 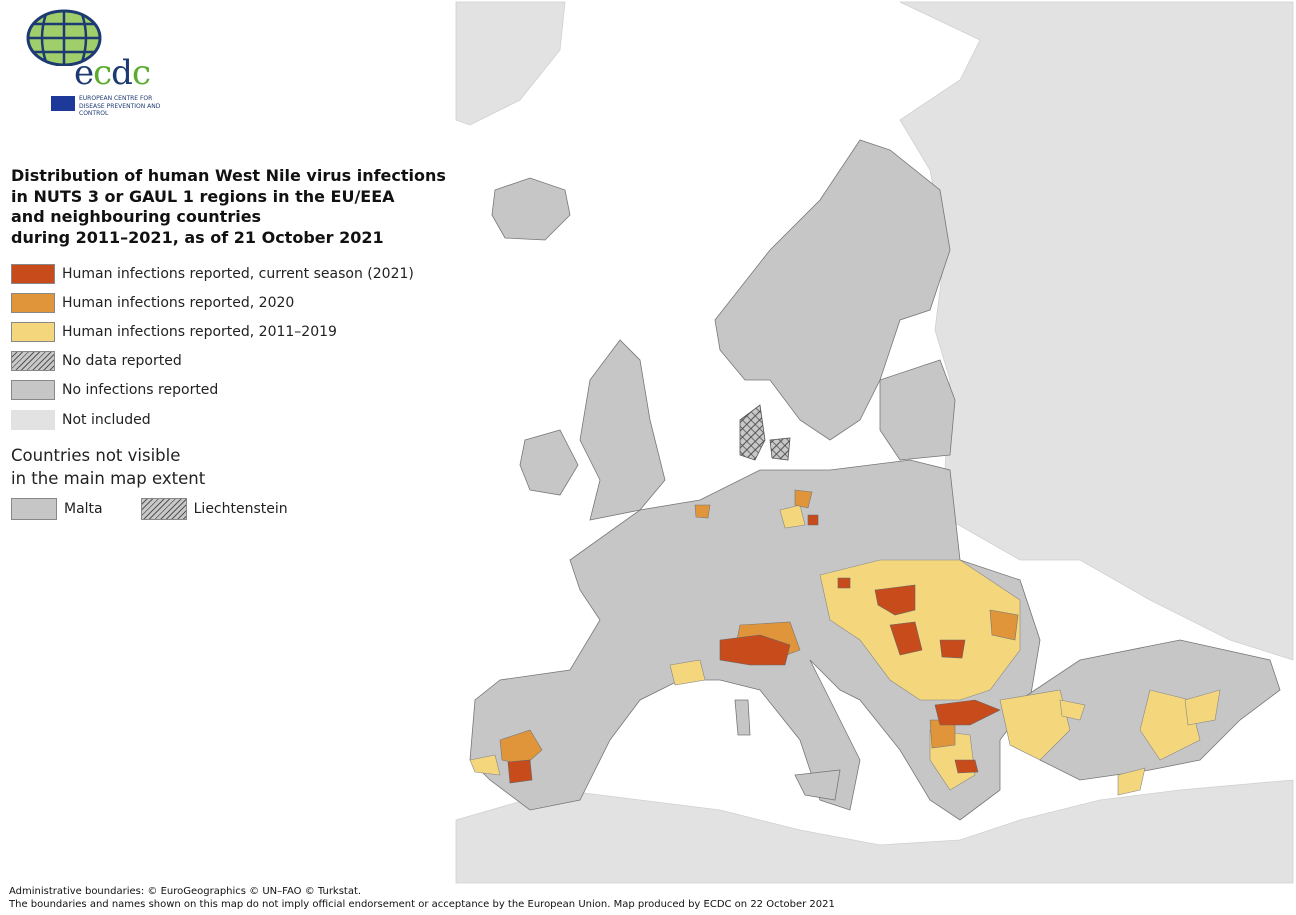 I want to click on ireland, so click(x=549, y=462).